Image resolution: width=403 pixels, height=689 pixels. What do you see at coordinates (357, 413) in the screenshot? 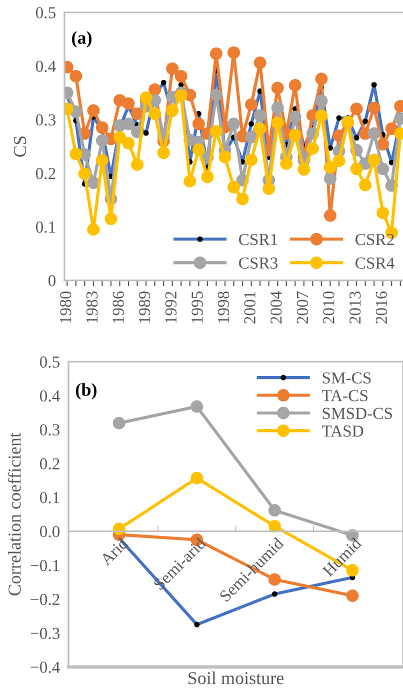
I see `legend-label: SMSD-CS` at bounding box center [357, 413].